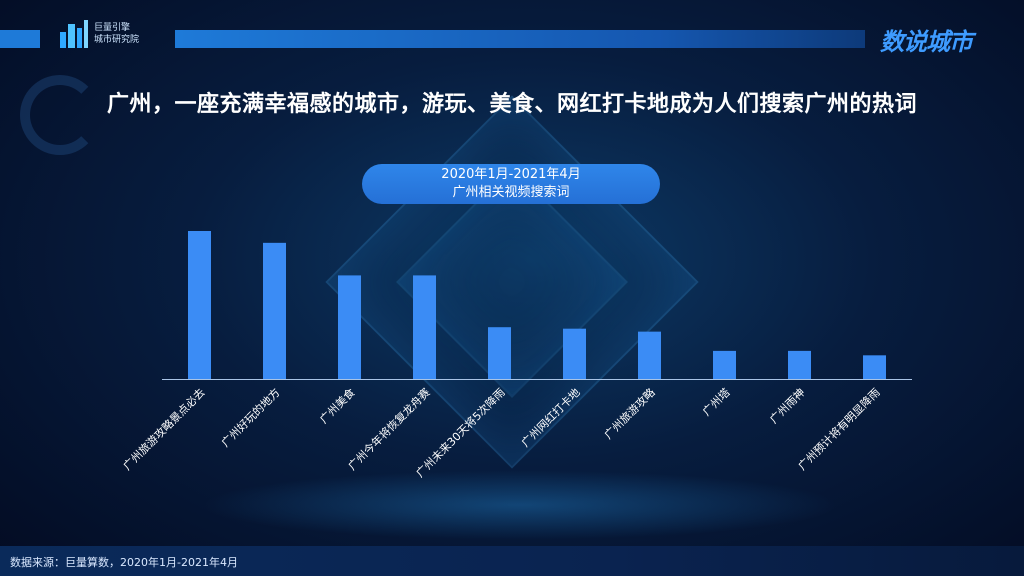 The width and height of the screenshot is (1024, 576). What do you see at coordinates (511, 192) in the screenshot?
I see `chart-subtitle: 广州相关视频搜索词` at bounding box center [511, 192].